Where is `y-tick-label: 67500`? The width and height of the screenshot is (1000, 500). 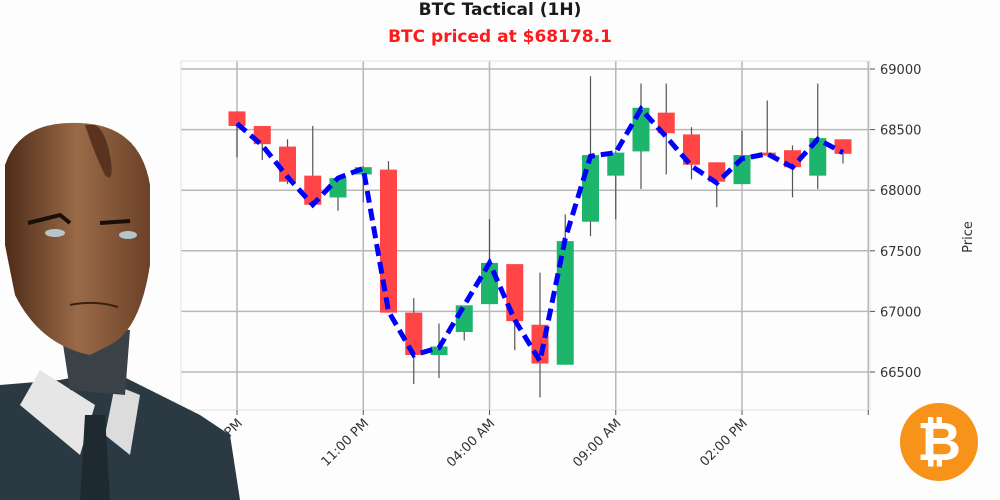
y-tick-label: 67500 is located at coordinates (900, 252).